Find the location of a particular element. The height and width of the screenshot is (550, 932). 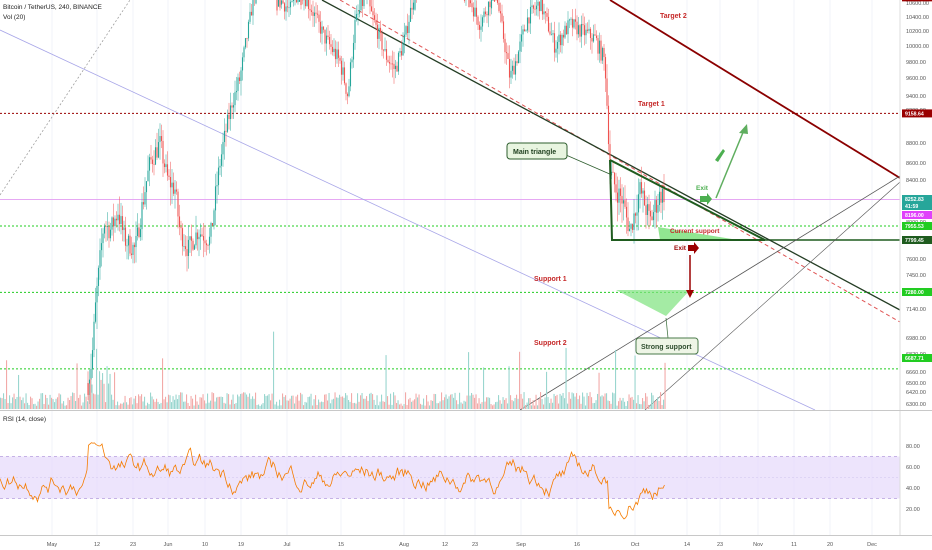

strong-support-callout-pointer is located at coordinates (667, 328).